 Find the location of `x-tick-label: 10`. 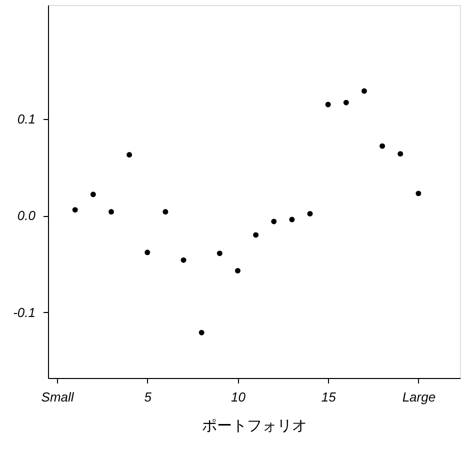

x-tick-label: 10 is located at coordinates (238, 397).